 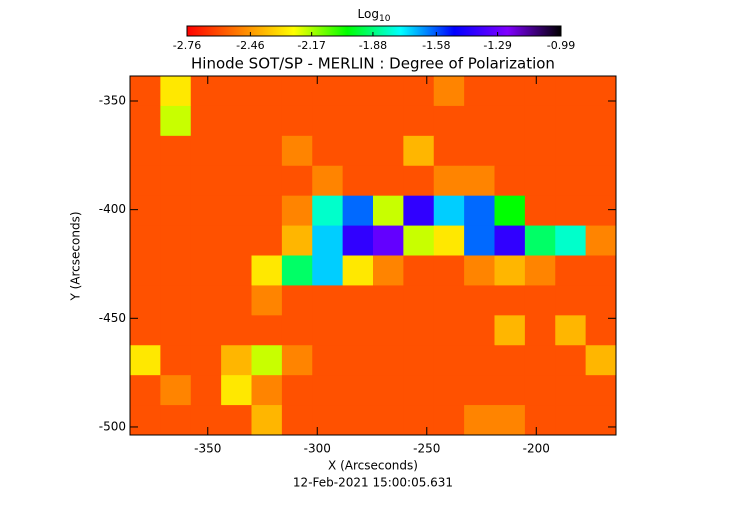 I want to click on x-tick-label: -300, so click(x=317, y=449).